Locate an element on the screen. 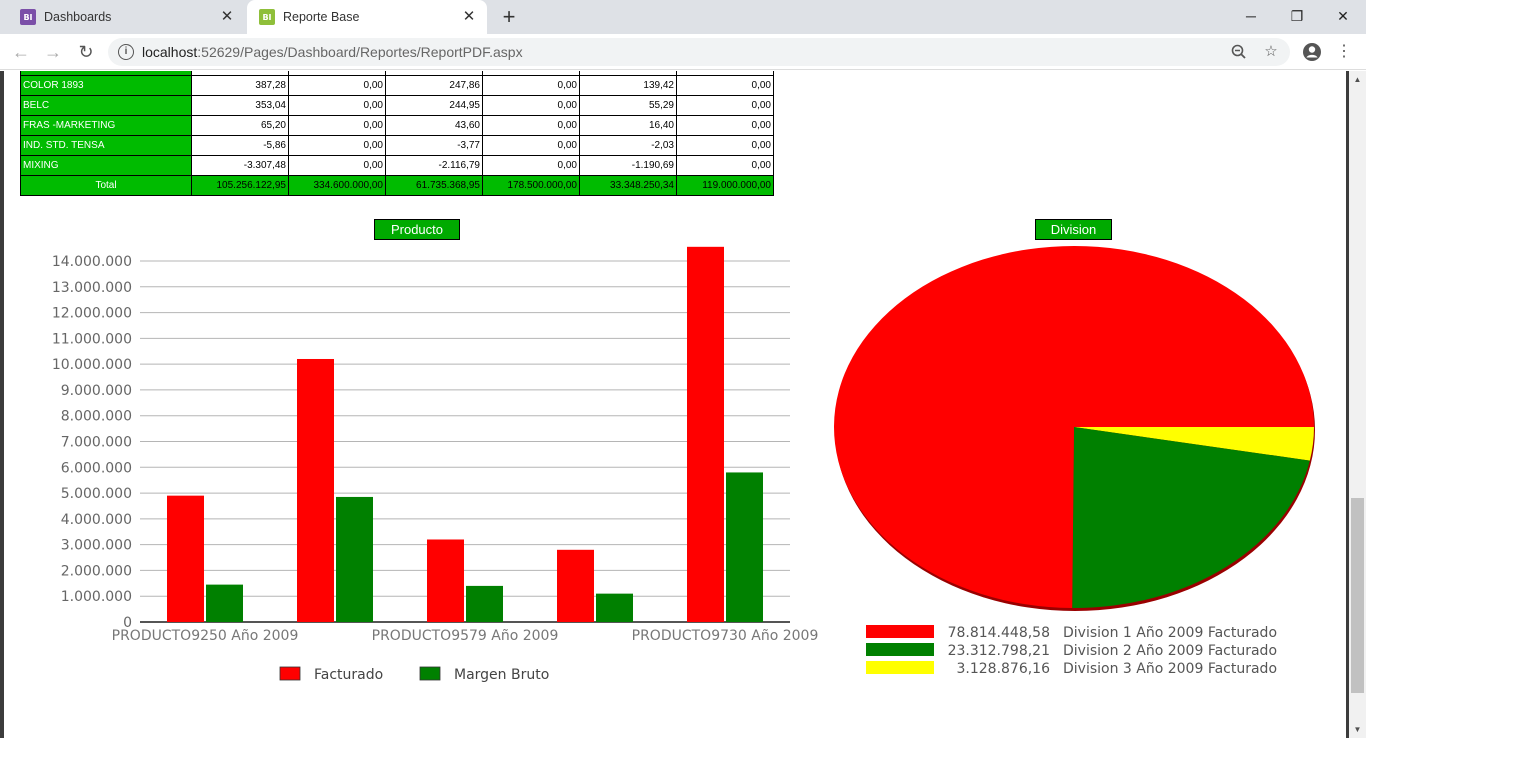 Image resolution: width=1540 pixels, height=782 pixels. legend-label: Division 2 Año 2009 Facturado is located at coordinates (1170, 651).